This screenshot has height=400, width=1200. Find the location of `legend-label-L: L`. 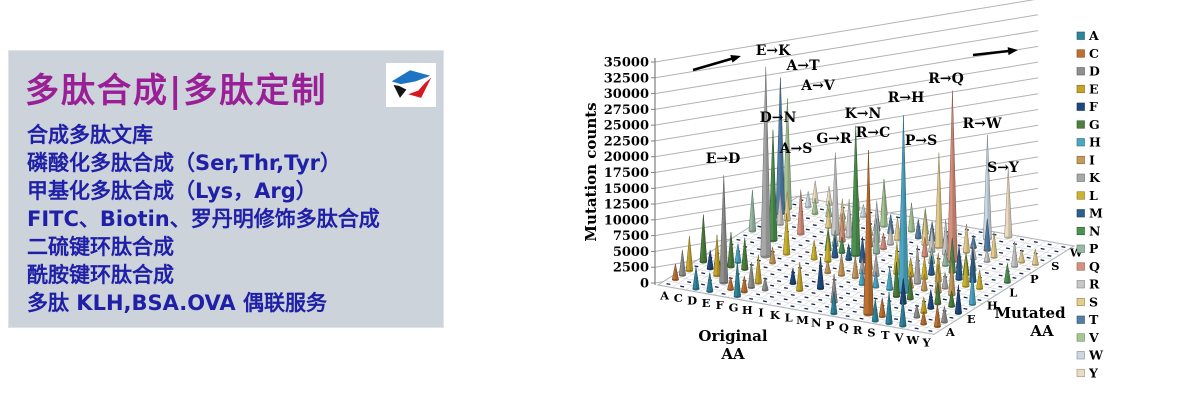

legend-label-L: L is located at coordinates (1093, 195).